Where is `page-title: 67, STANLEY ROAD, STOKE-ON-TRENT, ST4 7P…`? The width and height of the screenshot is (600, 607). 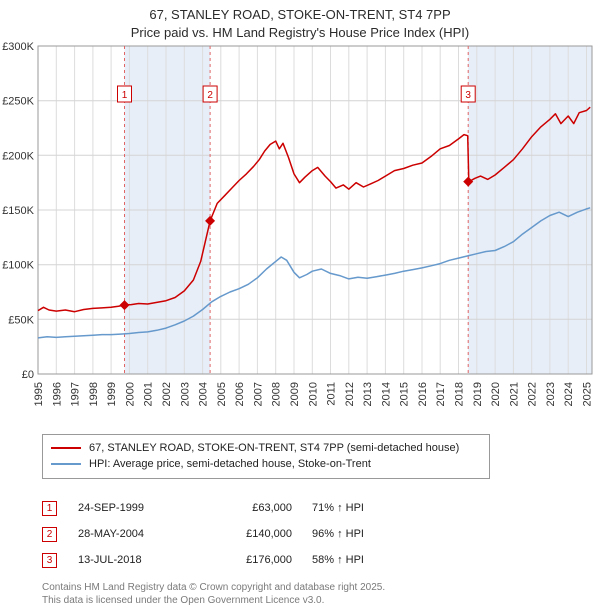
page-title: 67, STANLEY ROAD, STOKE-ON-TRENT, ST4 7P… is located at coordinates (300, 14).